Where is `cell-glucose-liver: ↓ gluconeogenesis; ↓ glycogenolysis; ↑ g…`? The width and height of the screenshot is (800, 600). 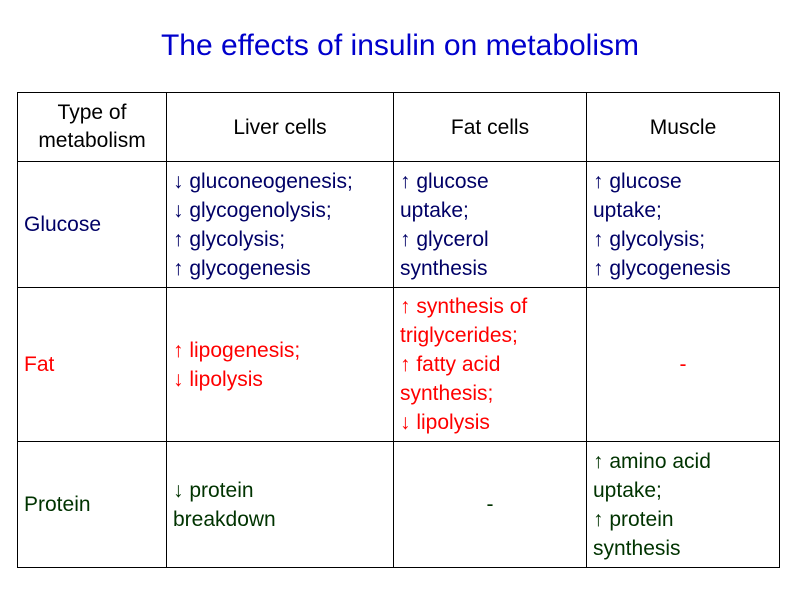 cell-glucose-liver: ↓ gluconeogenesis; ↓ glycogenolysis; ↑ g… is located at coordinates (280, 224).